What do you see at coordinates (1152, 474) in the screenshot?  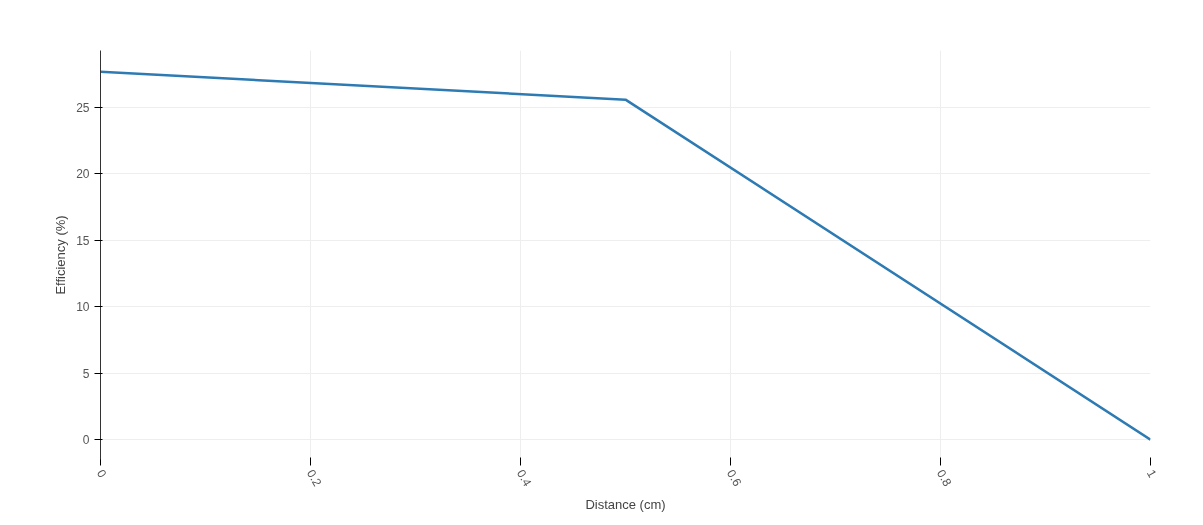 I see `x-tick-label: 1` at bounding box center [1152, 474].